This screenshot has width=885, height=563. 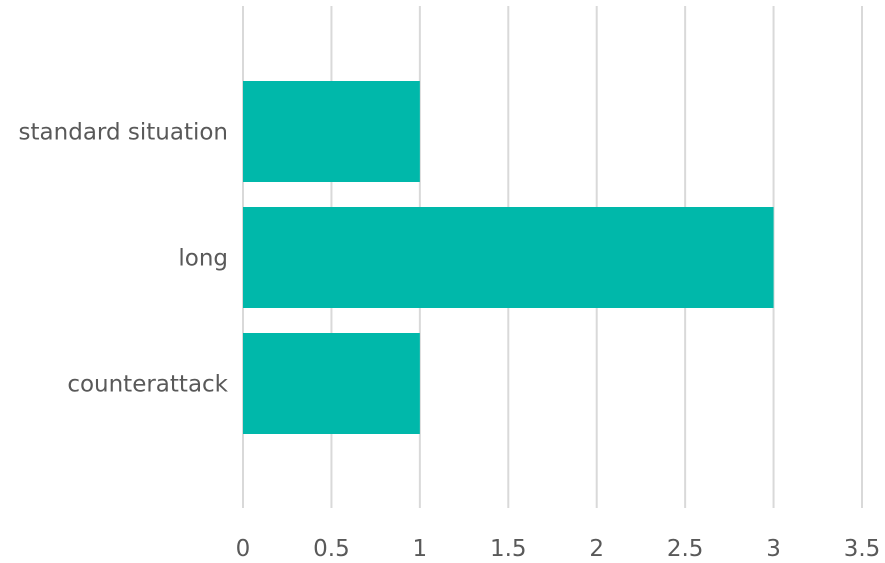 What do you see at coordinates (773, 549) in the screenshot?
I see `x-tick-label: 3` at bounding box center [773, 549].